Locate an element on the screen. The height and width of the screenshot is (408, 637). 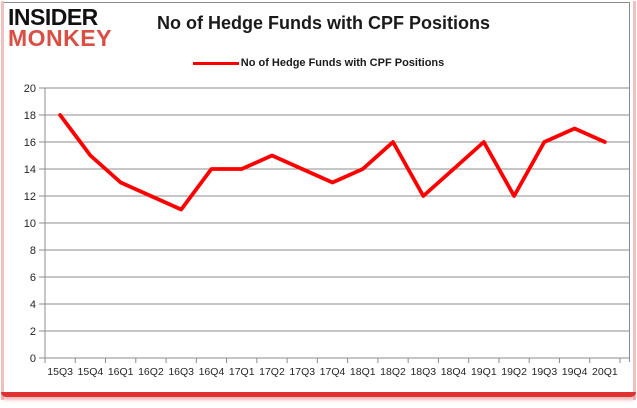
y-axis-label: 4 is located at coordinates (33, 305).